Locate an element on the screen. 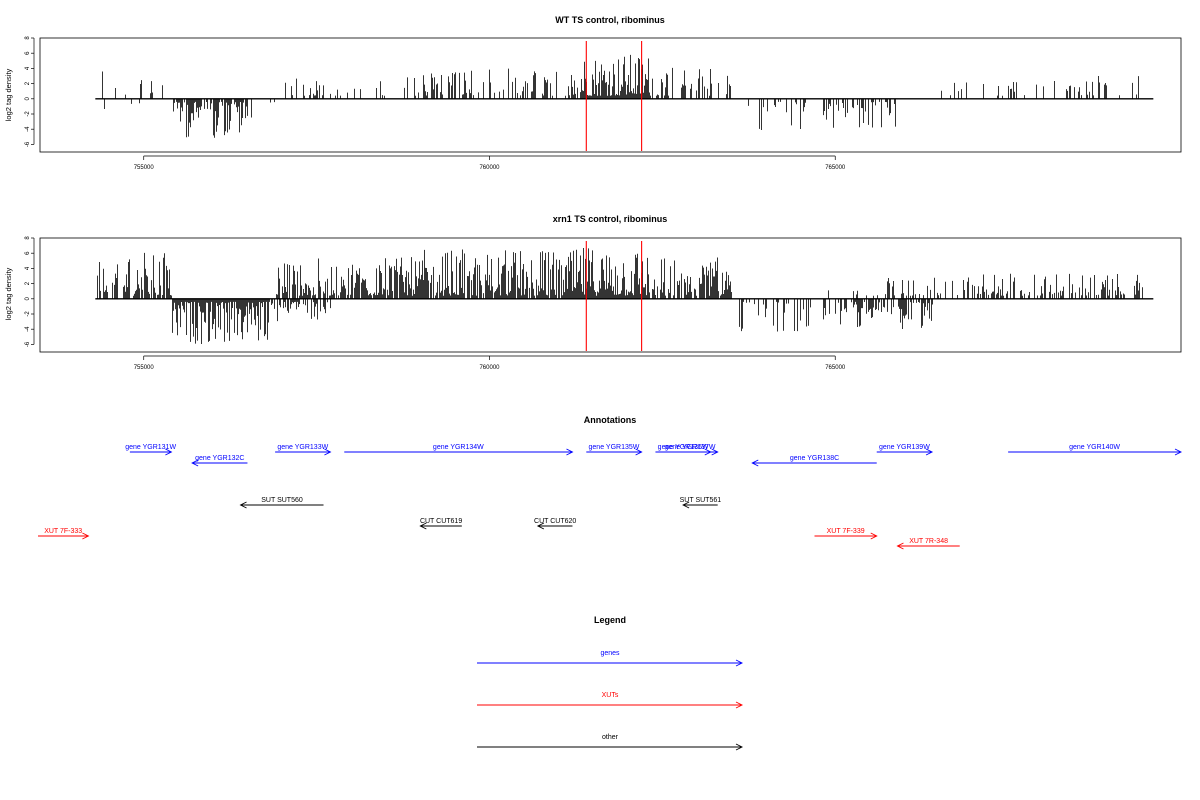 The image size is (1200, 800). annotation-label: CUT CUT620 is located at coordinates (555, 521).